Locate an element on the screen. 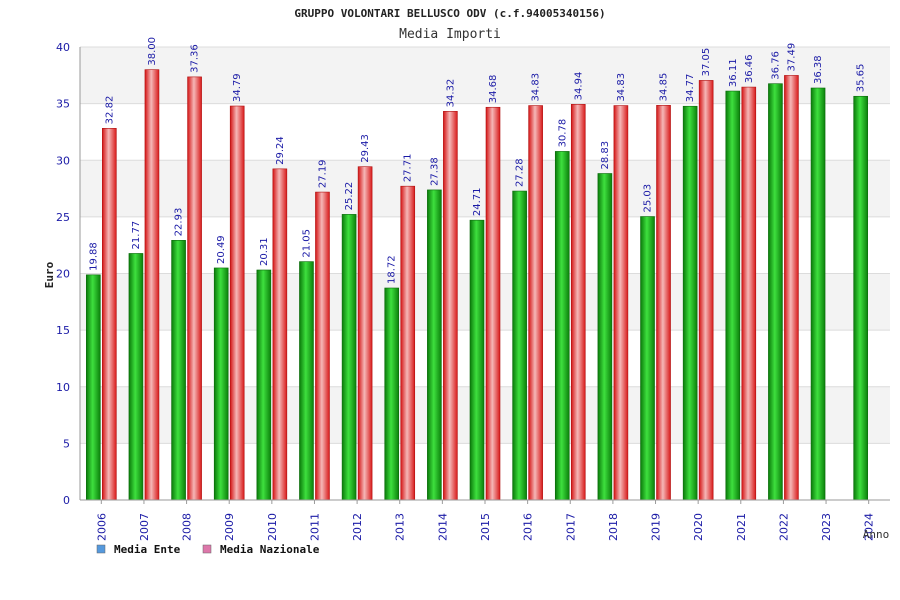 Image resolution: width=900 pixels, height=600 pixels. data-label-media-nazionale: 36.46 is located at coordinates (749, 68).